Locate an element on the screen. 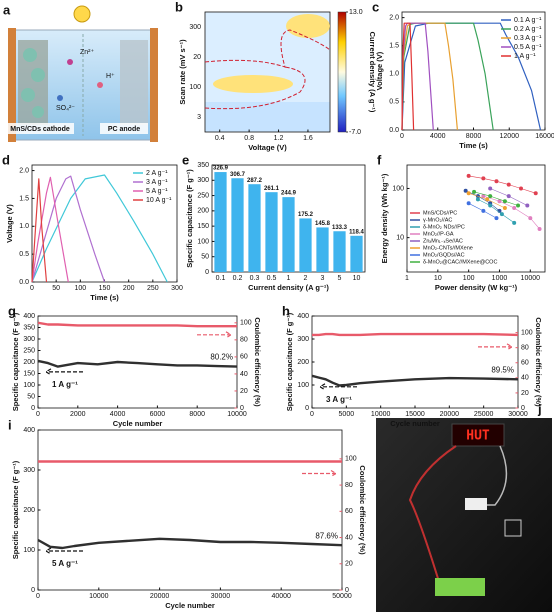  x-tick-label: 6000 is located at coordinates (158, 414).